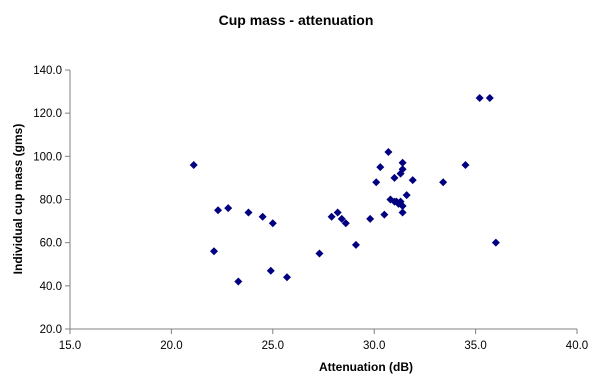  What do you see at coordinates (51, 330) in the screenshot?
I see `y-tick-label: 20.0` at bounding box center [51, 330].